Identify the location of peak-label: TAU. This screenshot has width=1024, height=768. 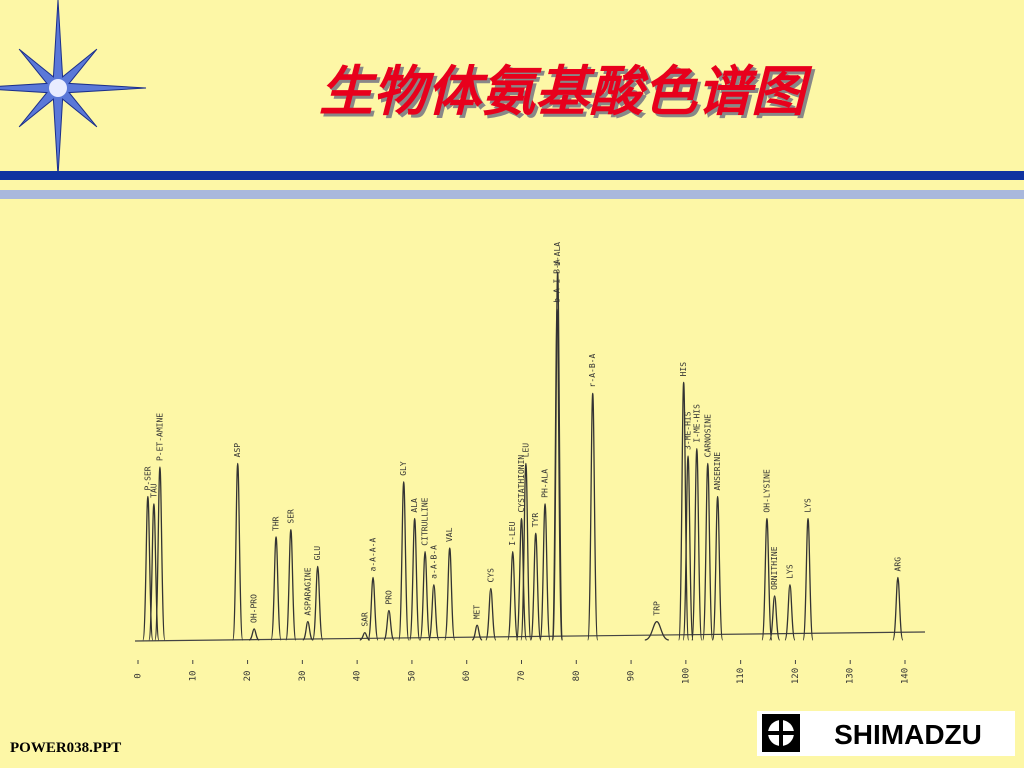
(153, 490).